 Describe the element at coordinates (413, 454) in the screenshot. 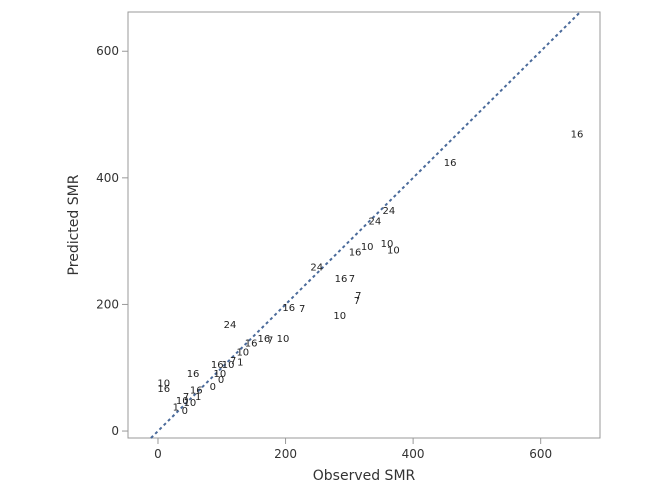

I see `x-tick-label: 400` at that location.